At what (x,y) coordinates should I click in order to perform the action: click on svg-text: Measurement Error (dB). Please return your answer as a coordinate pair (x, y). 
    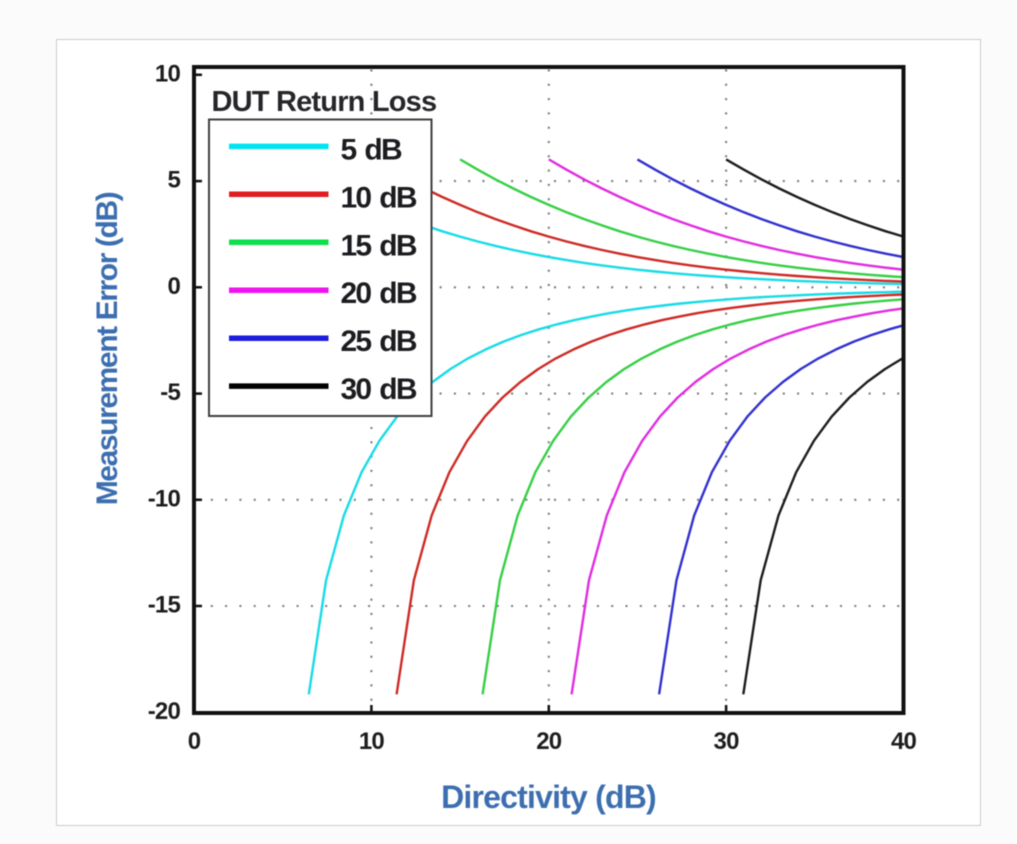
    Looking at the image, I should click on (107, 348).